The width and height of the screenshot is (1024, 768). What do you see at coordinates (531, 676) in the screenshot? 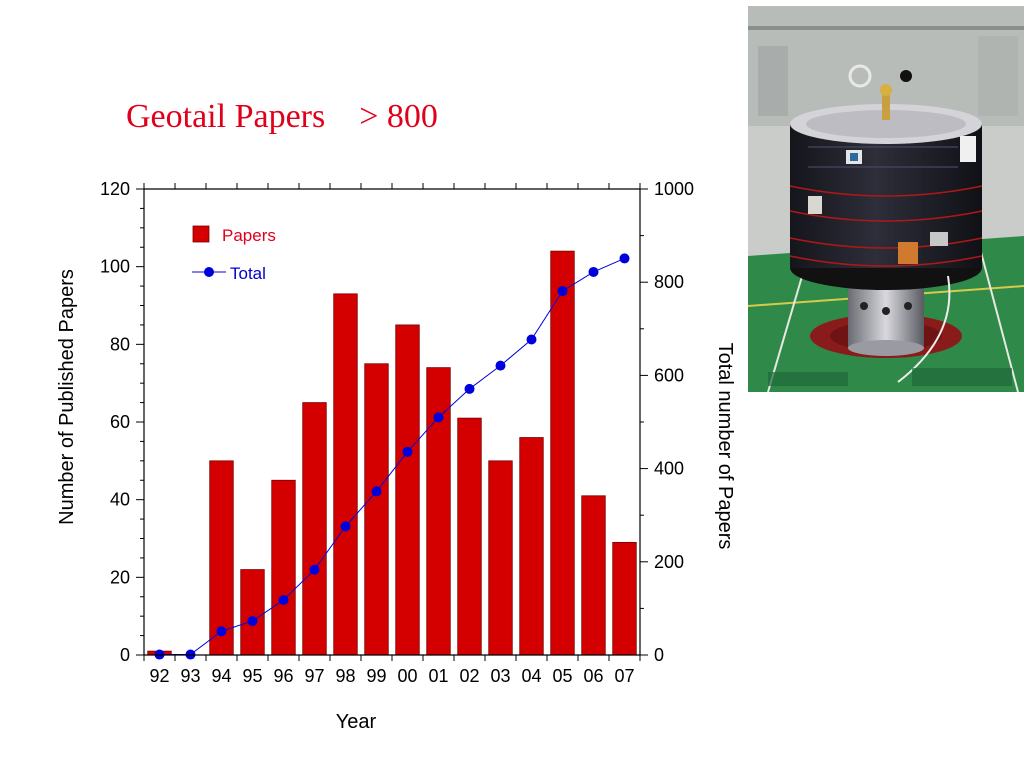
I see `x-tick-label: 04` at bounding box center [531, 676].